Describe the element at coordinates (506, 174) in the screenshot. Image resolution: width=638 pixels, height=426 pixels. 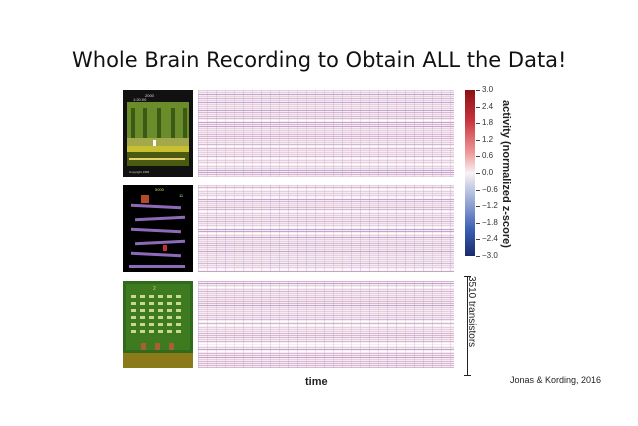
I see `colorbar-label: activity (normalized z-score)` at that location.